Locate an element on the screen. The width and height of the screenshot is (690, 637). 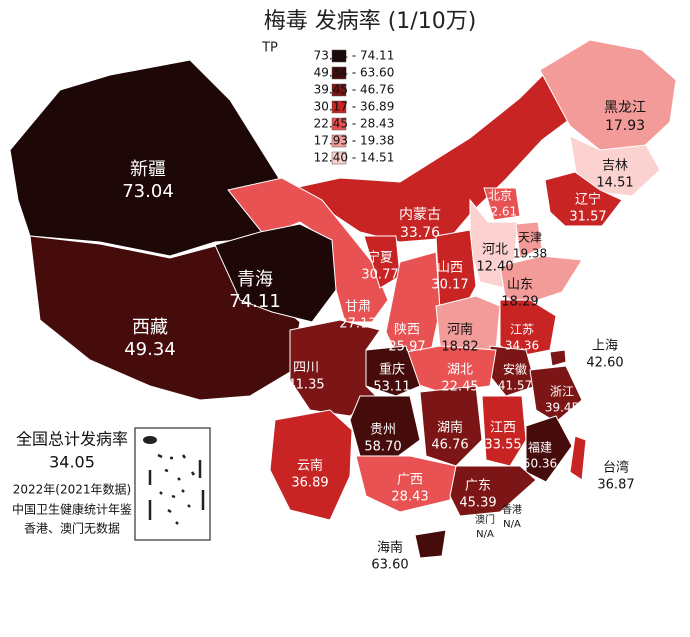
region-value: 50.36 is located at coordinates (540, 464).